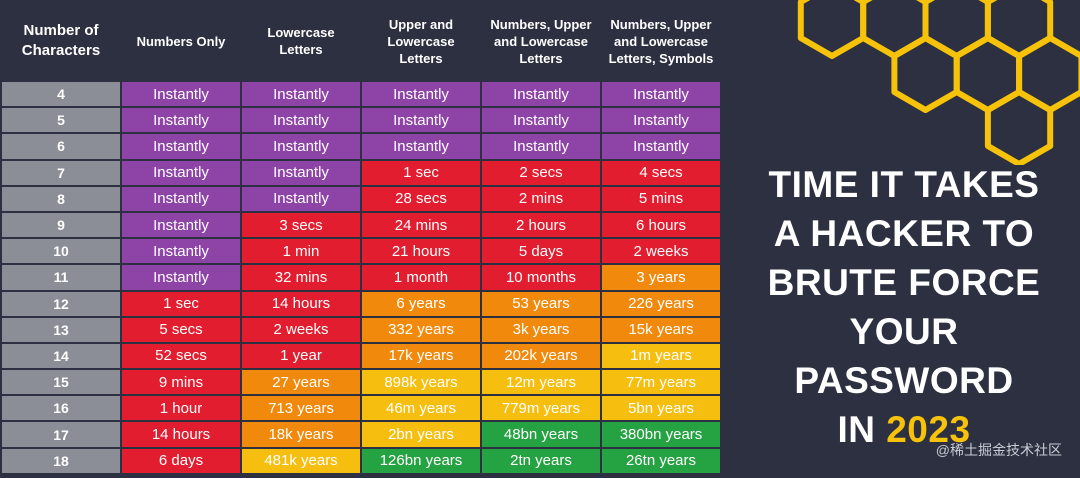 Image resolution: width=1080 pixels, height=478 pixels. Describe the element at coordinates (361, 172) in the screenshot. I see `table-row: 7 Instantly Instantly 1 sec 2 secs 4 secs` at that location.